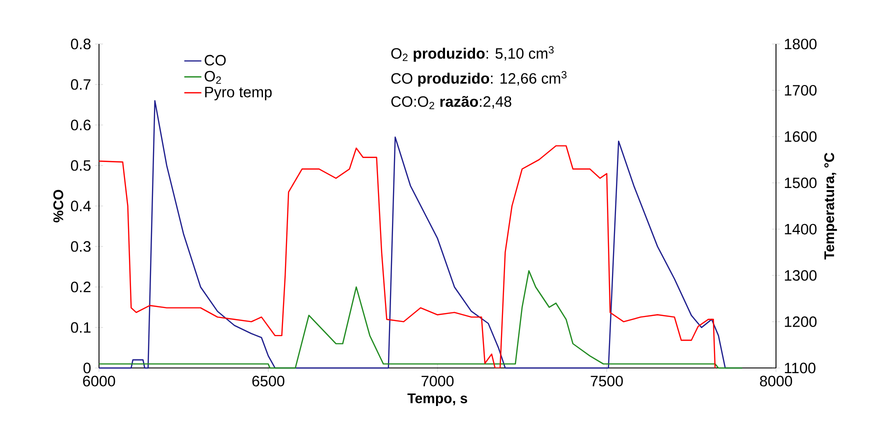 The height and width of the screenshot is (441, 886). What do you see at coordinates (479, 79) in the screenshot?
I see `annotation: CO produzido: 12,66 cm$^{3}$` at bounding box center [479, 79].